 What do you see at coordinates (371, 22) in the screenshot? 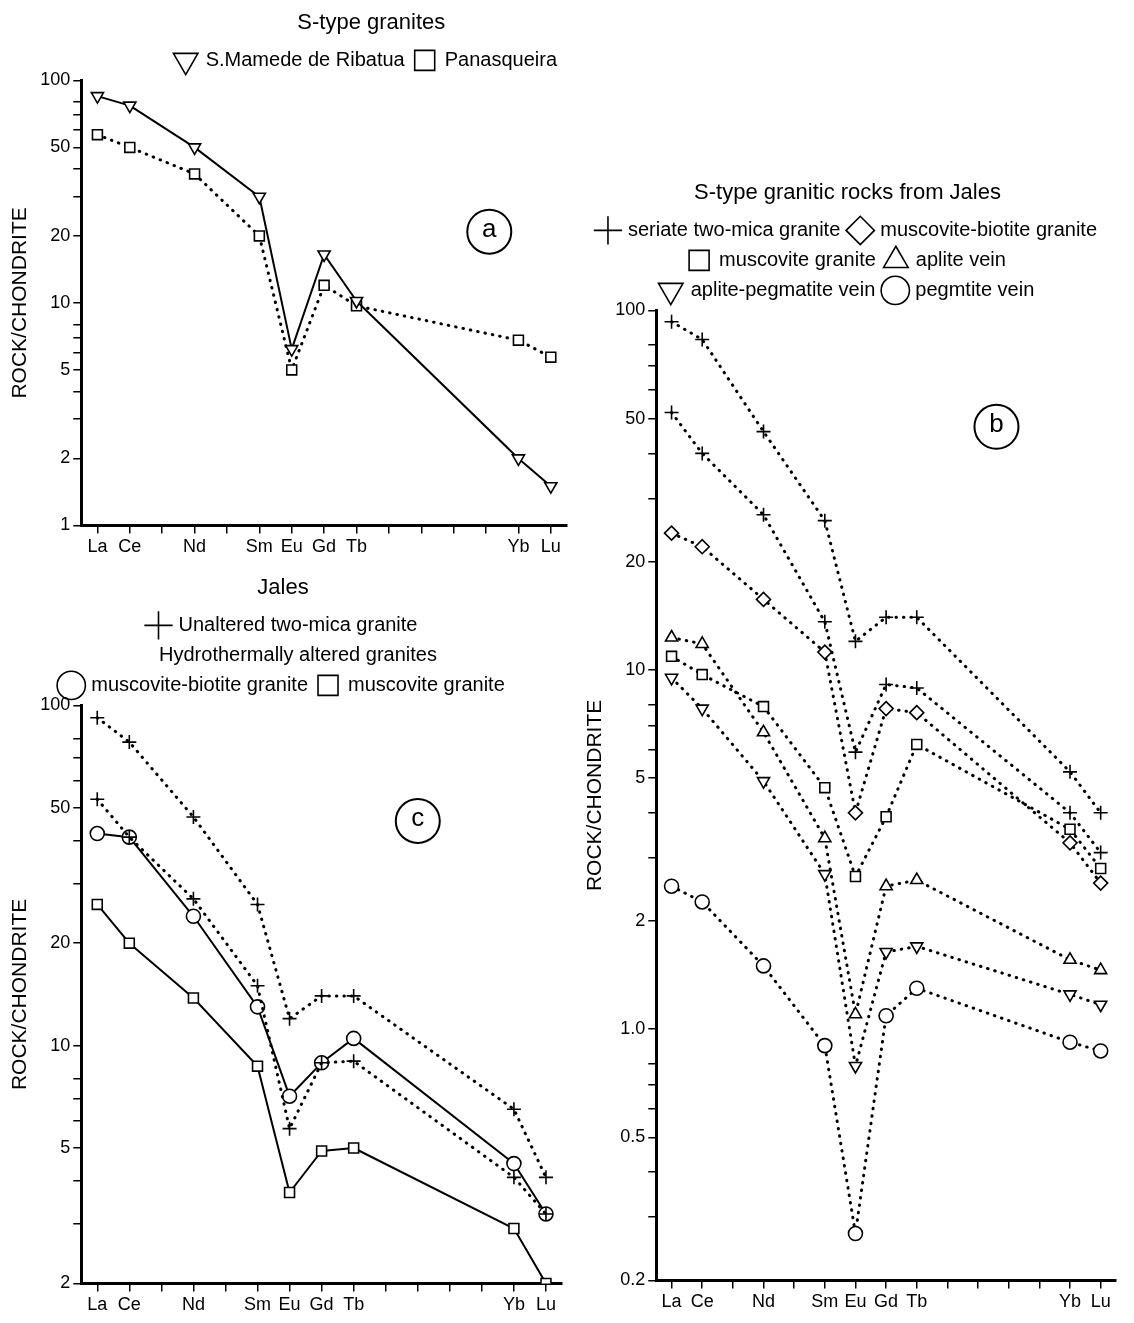
I see `legend-title: S-type granites` at bounding box center [371, 22].